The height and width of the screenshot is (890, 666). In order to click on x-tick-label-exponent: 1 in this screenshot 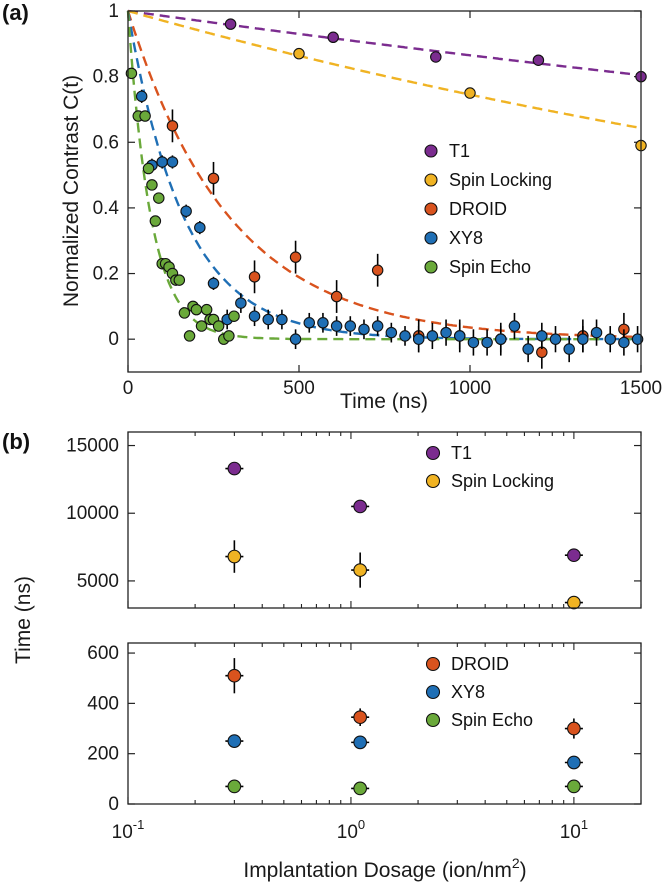, I will do `click(584, 824)`.